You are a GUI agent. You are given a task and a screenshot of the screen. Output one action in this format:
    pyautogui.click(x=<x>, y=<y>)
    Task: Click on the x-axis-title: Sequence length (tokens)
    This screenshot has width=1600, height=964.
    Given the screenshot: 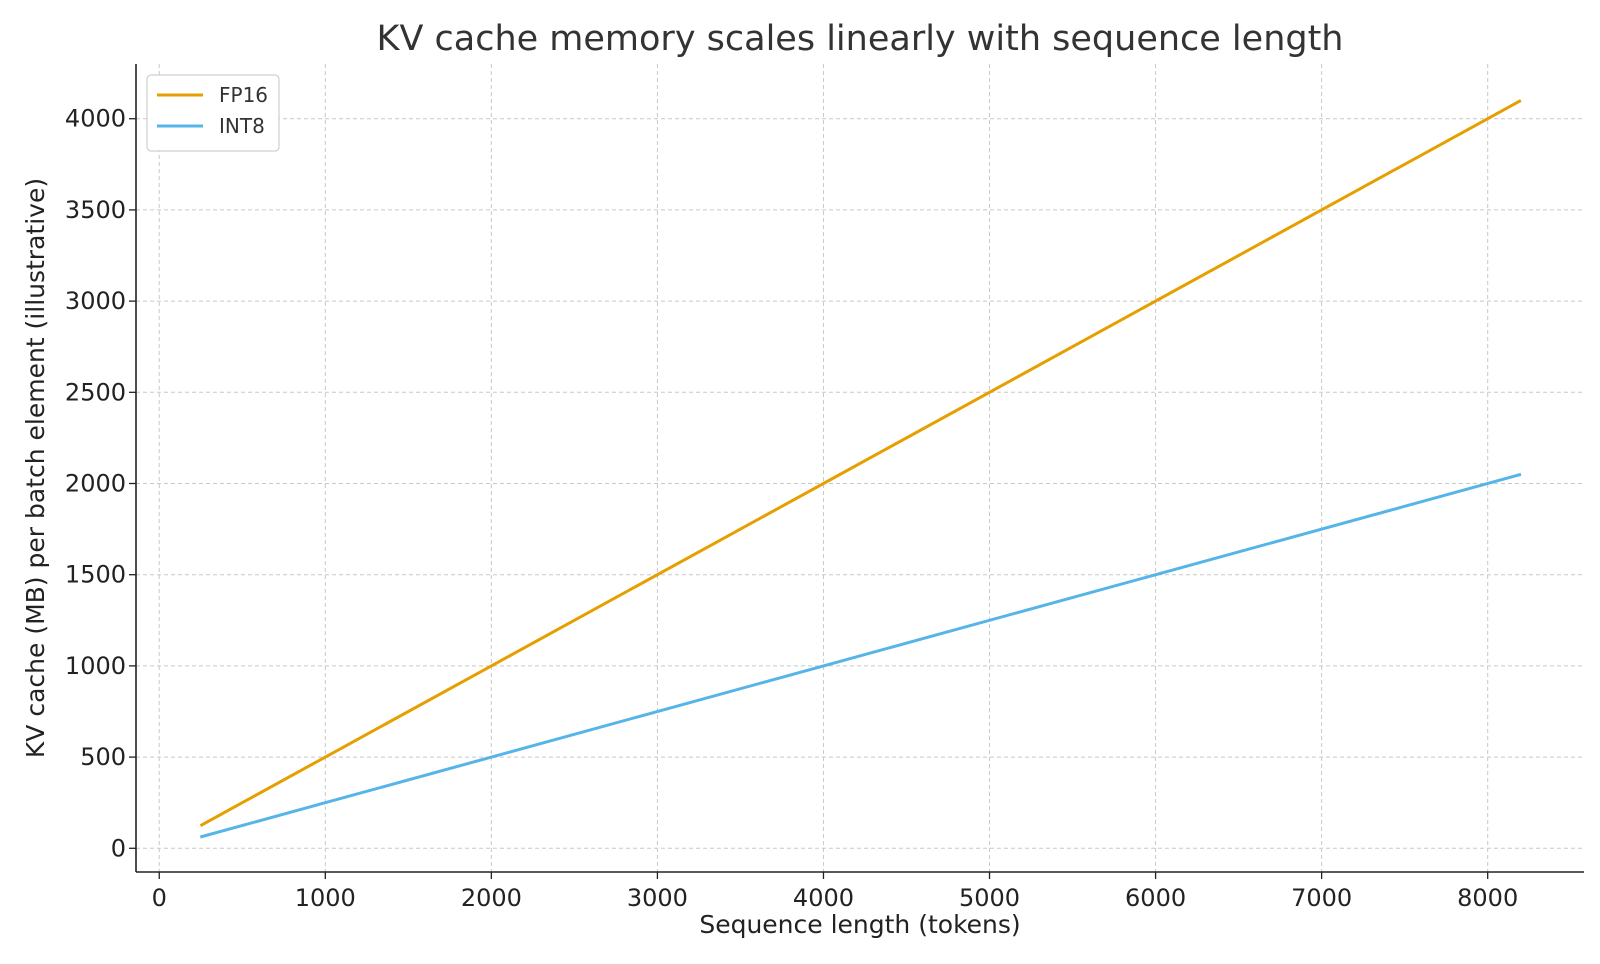 What is the action you would take?
    pyautogui.click(x=859, y=924)
    